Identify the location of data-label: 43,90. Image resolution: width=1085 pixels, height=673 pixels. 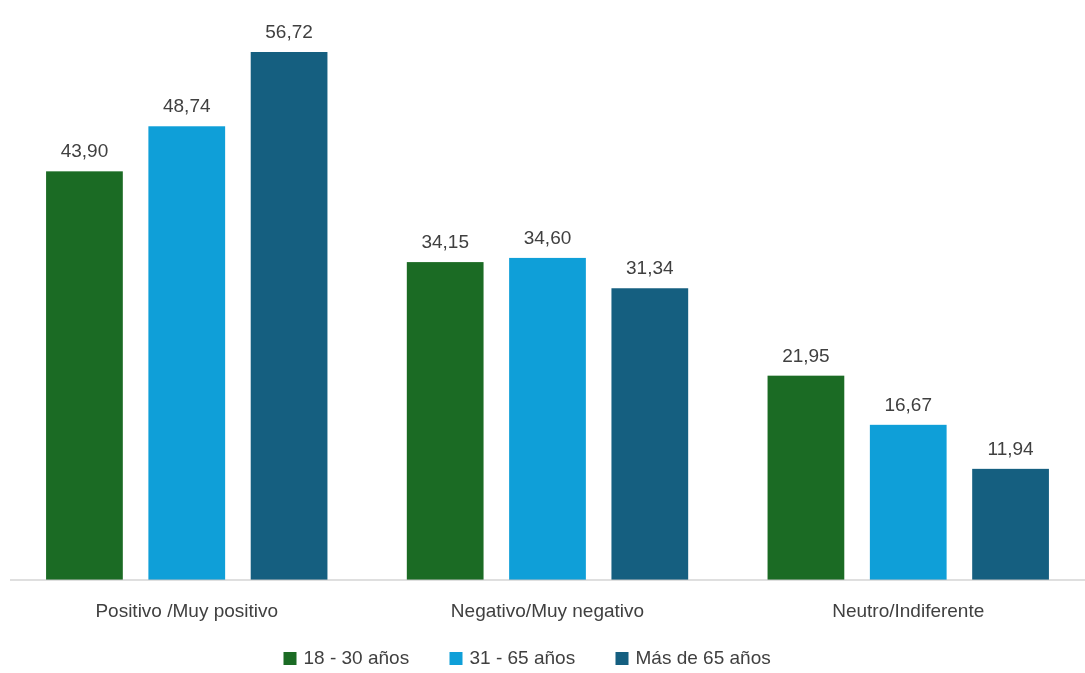
(84, 151).